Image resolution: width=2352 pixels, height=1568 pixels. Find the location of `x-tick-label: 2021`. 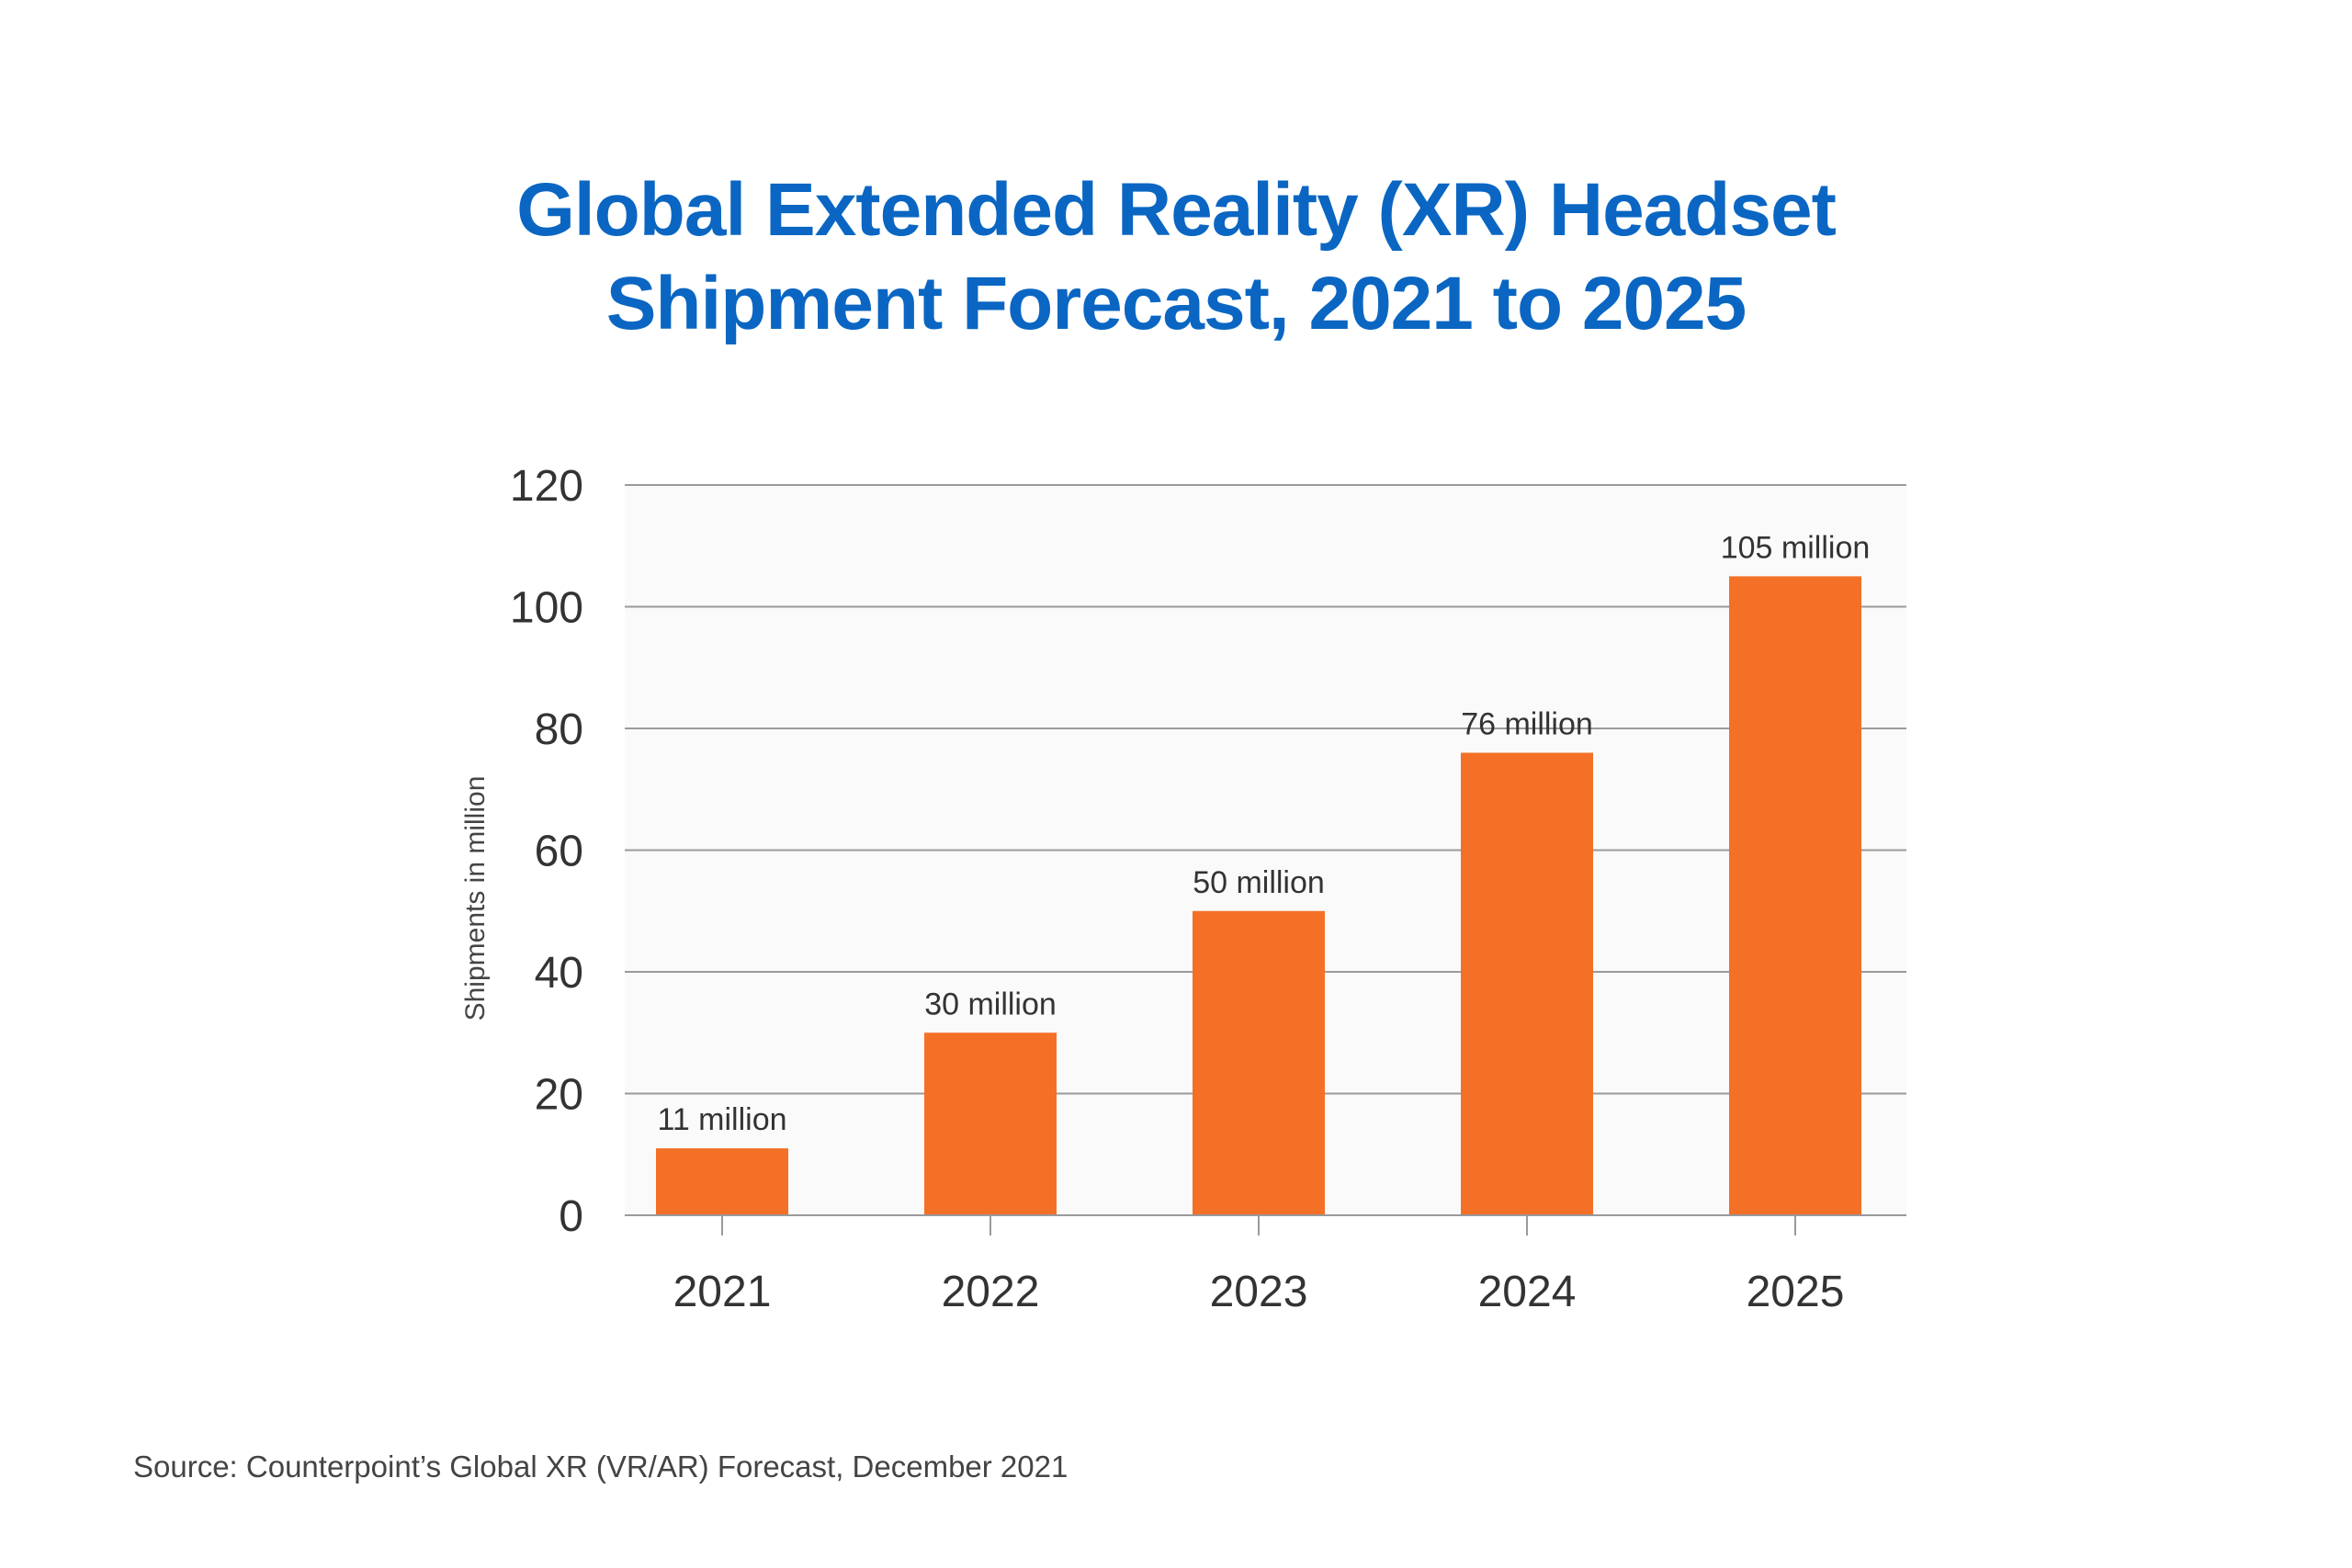

x-tick-label: 2021 is located at coordinates (722, 1292).